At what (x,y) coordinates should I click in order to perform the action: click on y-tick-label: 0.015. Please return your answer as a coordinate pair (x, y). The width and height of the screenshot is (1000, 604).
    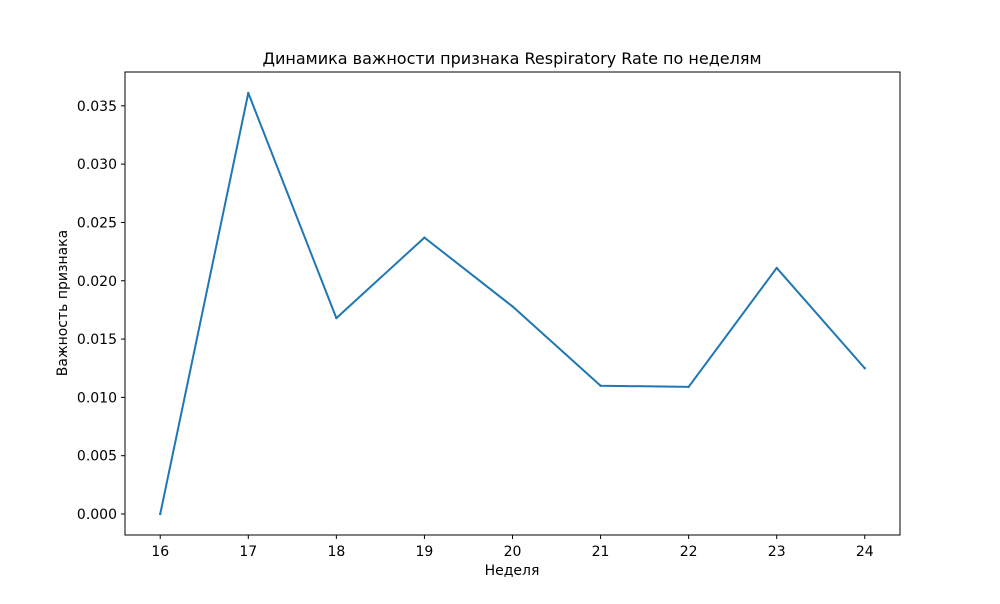
    Looking at the image, I should click on (97, 340).